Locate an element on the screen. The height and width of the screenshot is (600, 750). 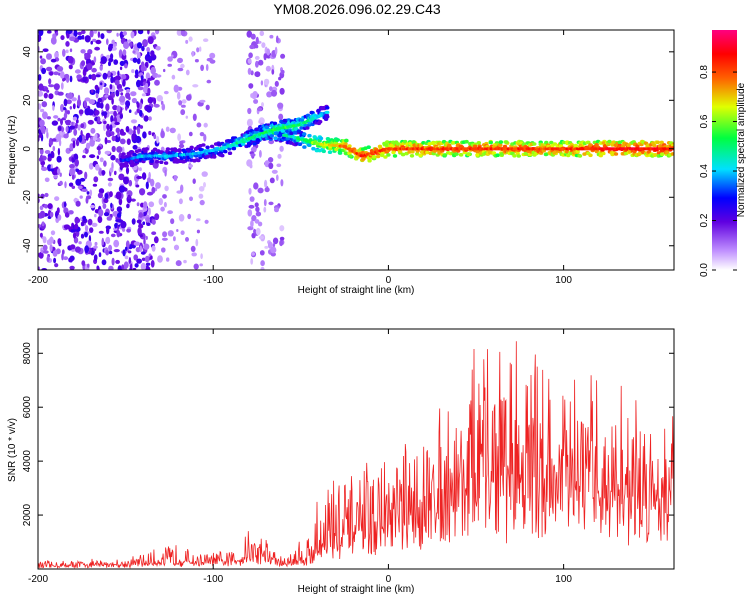
colorbar-tick-label: 0.6 is located at coordinates (704, 121).